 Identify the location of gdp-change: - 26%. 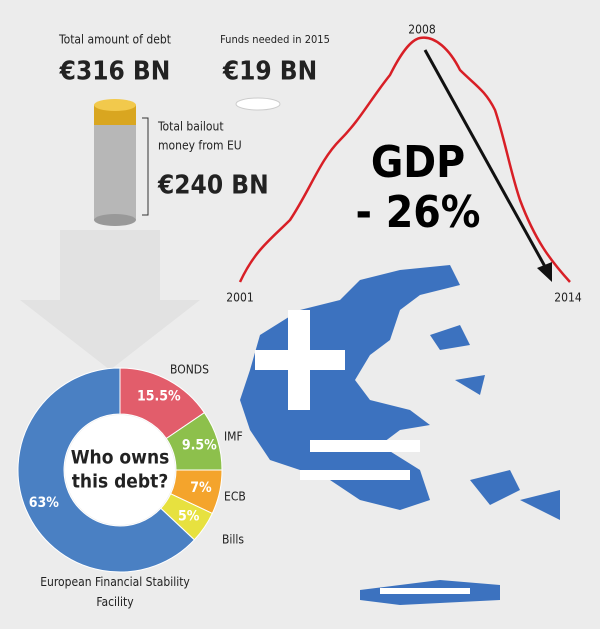
(418, 212).